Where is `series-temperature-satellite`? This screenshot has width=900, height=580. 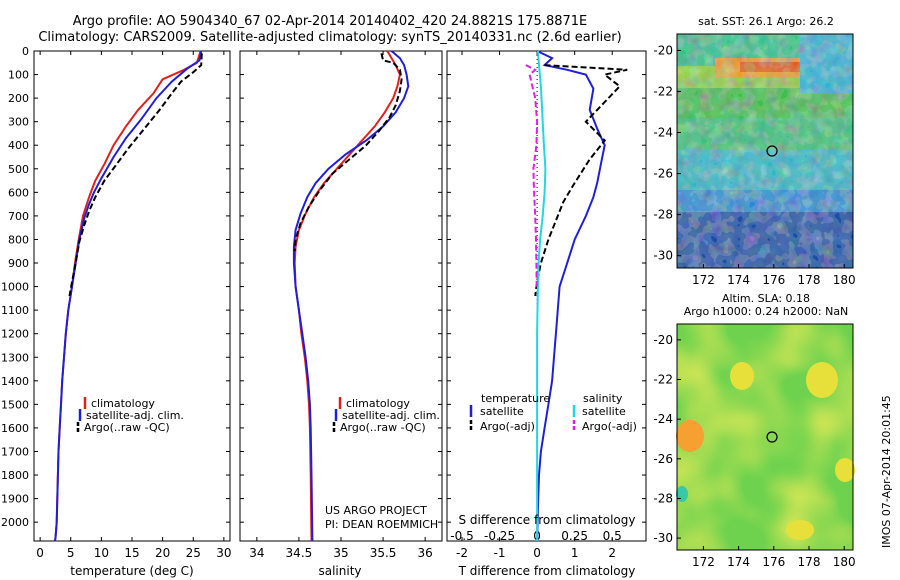
series-temperature-satellite is located at coordinates (571, 296).